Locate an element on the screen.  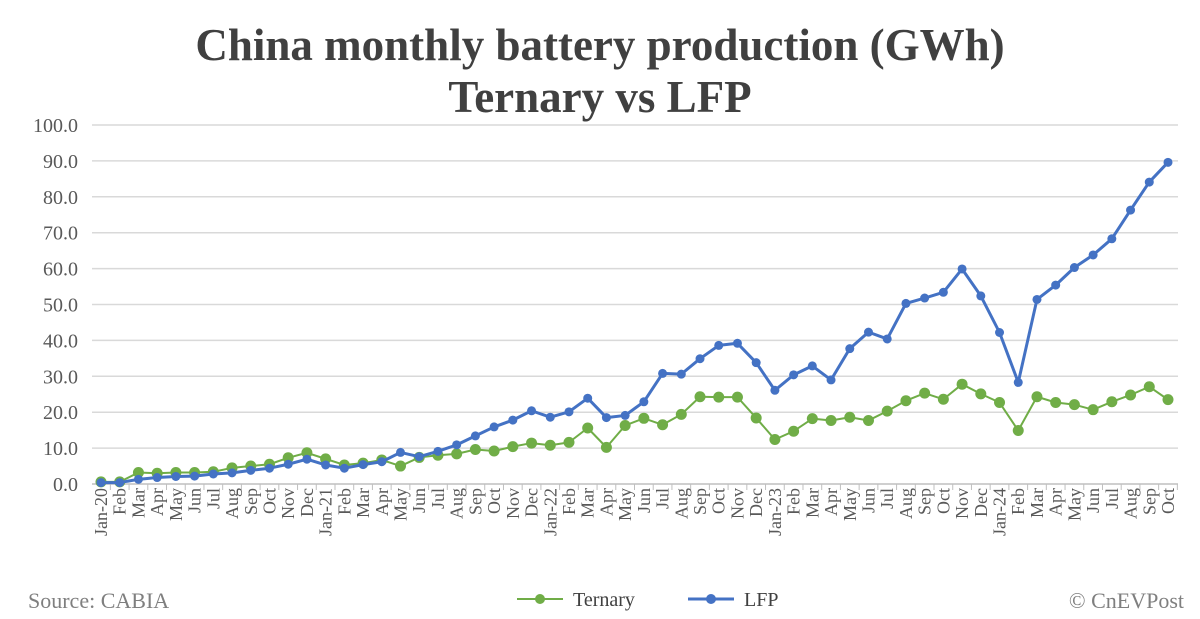
x-tick-label: Jan-21 is located at coordinates (326, 512).